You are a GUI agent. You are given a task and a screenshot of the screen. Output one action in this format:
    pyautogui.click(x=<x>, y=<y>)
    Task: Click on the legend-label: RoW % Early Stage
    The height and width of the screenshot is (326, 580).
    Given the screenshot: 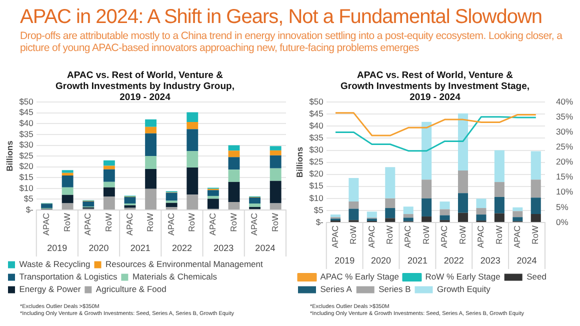 What is the action you would take?
    pyautogui.click(x=463, y=277)
    